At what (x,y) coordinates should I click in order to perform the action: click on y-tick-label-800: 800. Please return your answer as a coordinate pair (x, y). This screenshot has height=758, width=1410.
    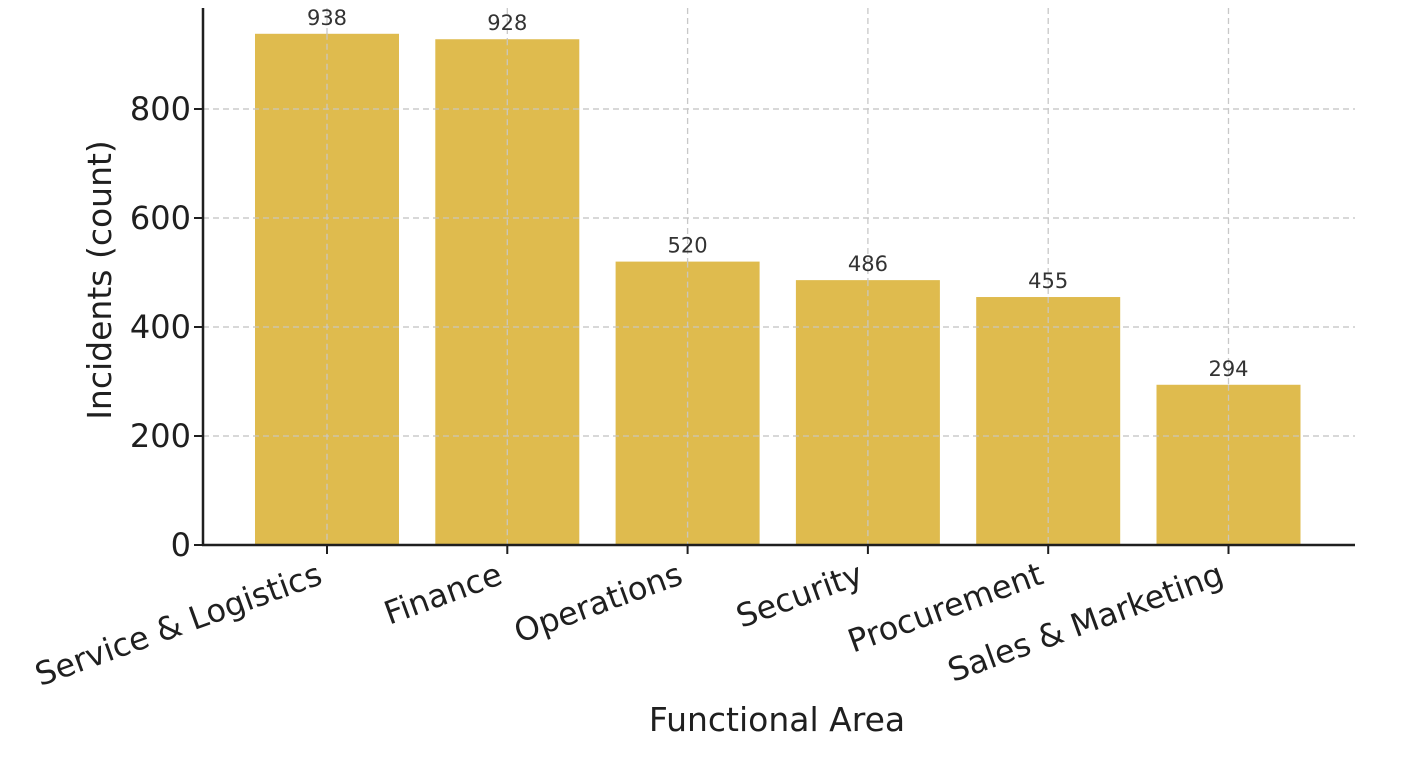
    Looking at the image, I should click on (160, 109).